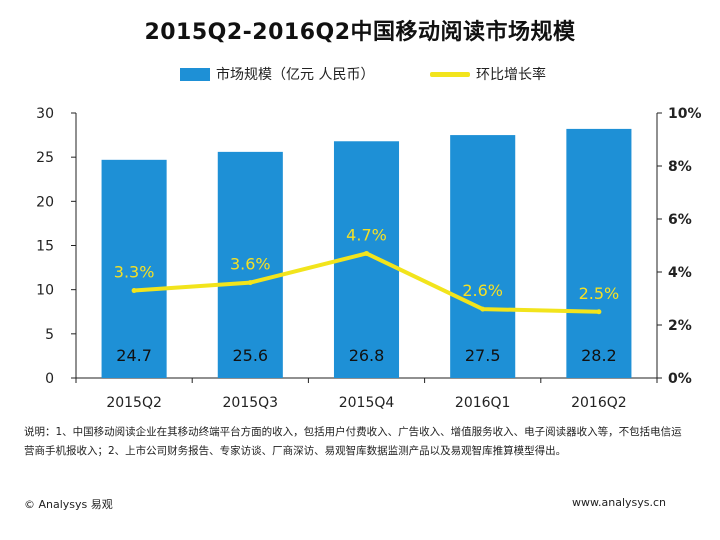  What do you see at coordinates (45, 114) in the screenshot?
I see `y-tick-label-left: 30` at bounding box center [45, 114].